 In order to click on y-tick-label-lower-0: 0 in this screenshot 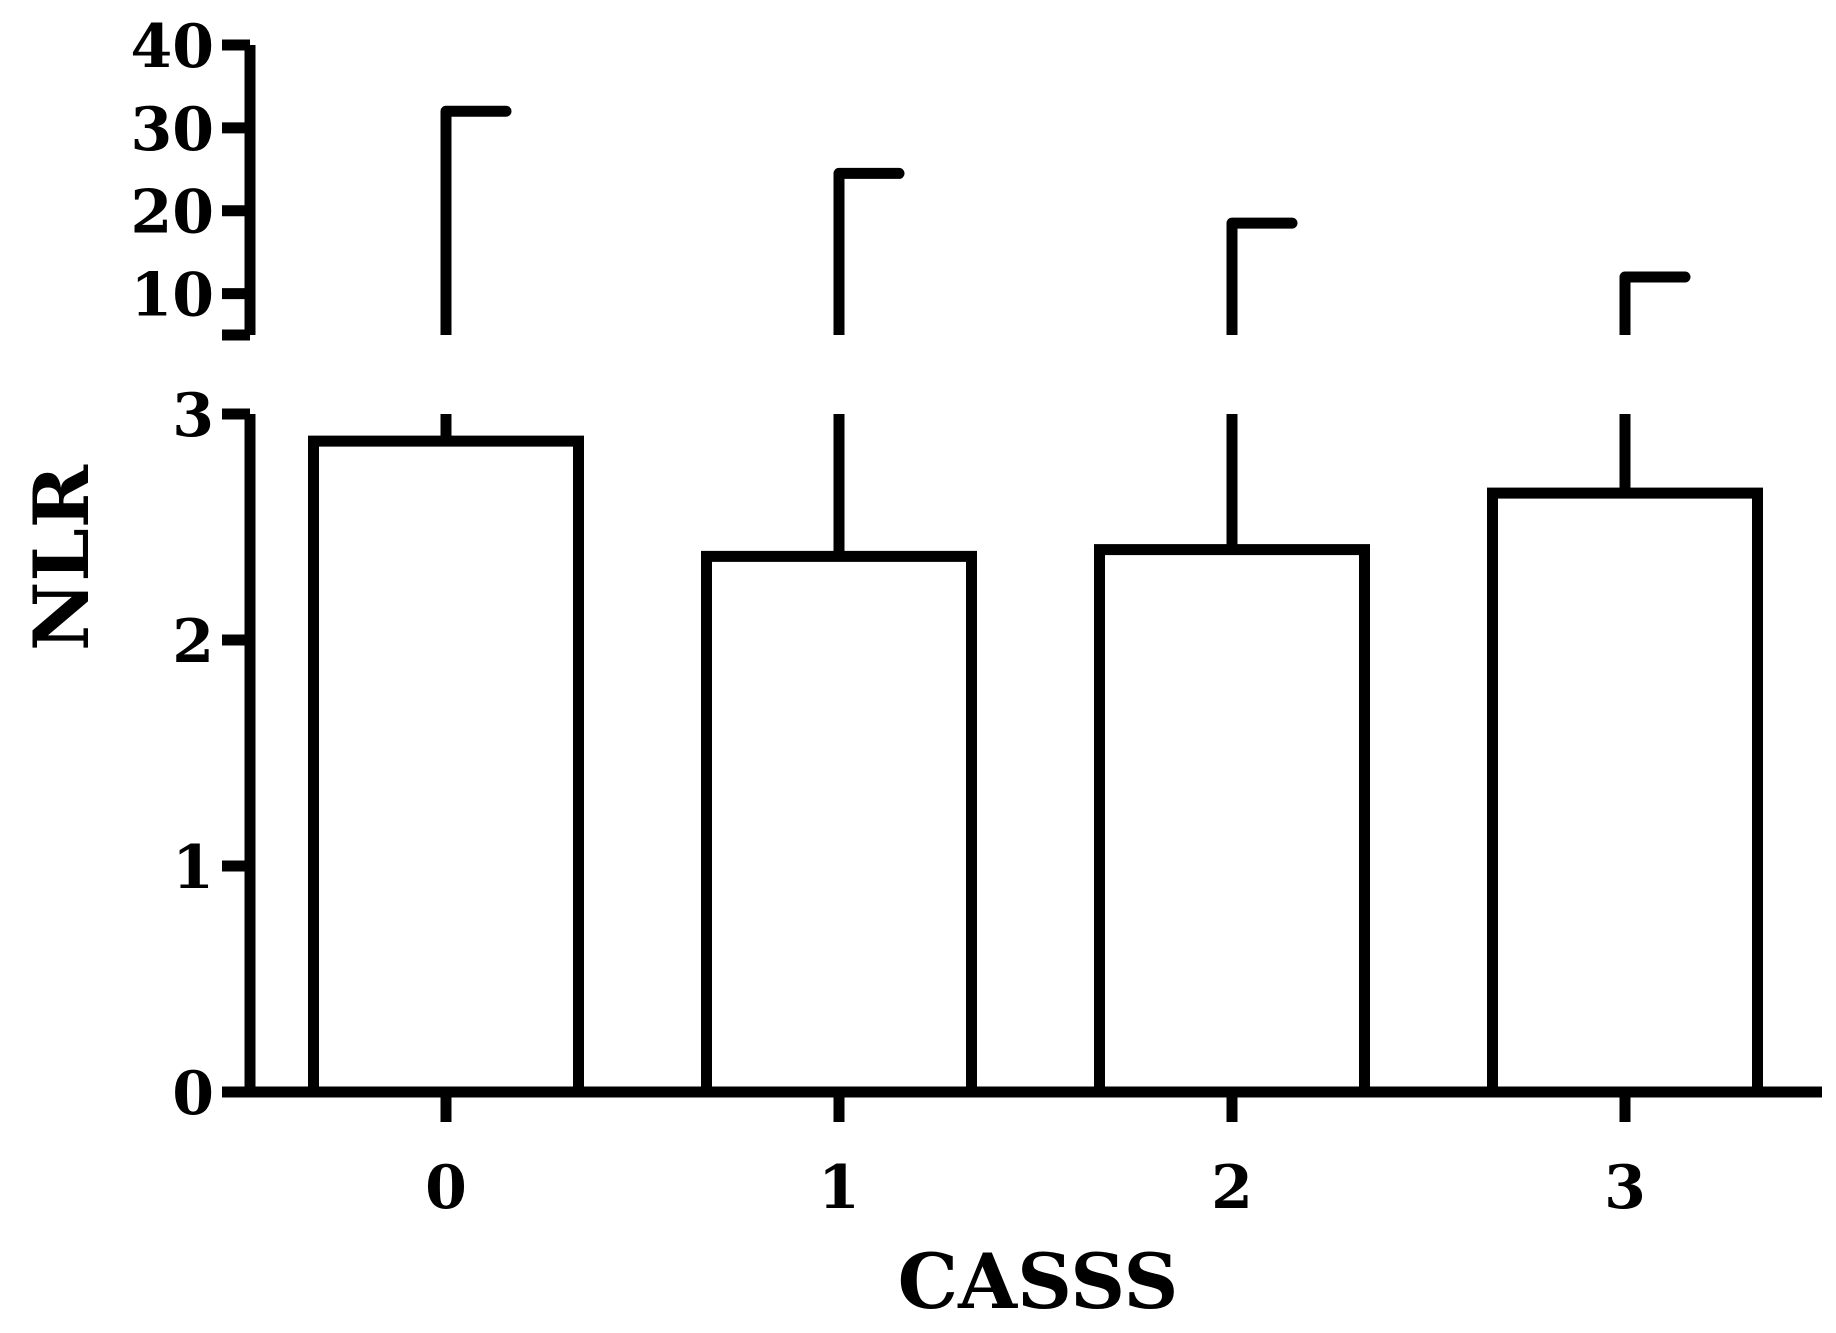, I will do `click(193, 1094)`.